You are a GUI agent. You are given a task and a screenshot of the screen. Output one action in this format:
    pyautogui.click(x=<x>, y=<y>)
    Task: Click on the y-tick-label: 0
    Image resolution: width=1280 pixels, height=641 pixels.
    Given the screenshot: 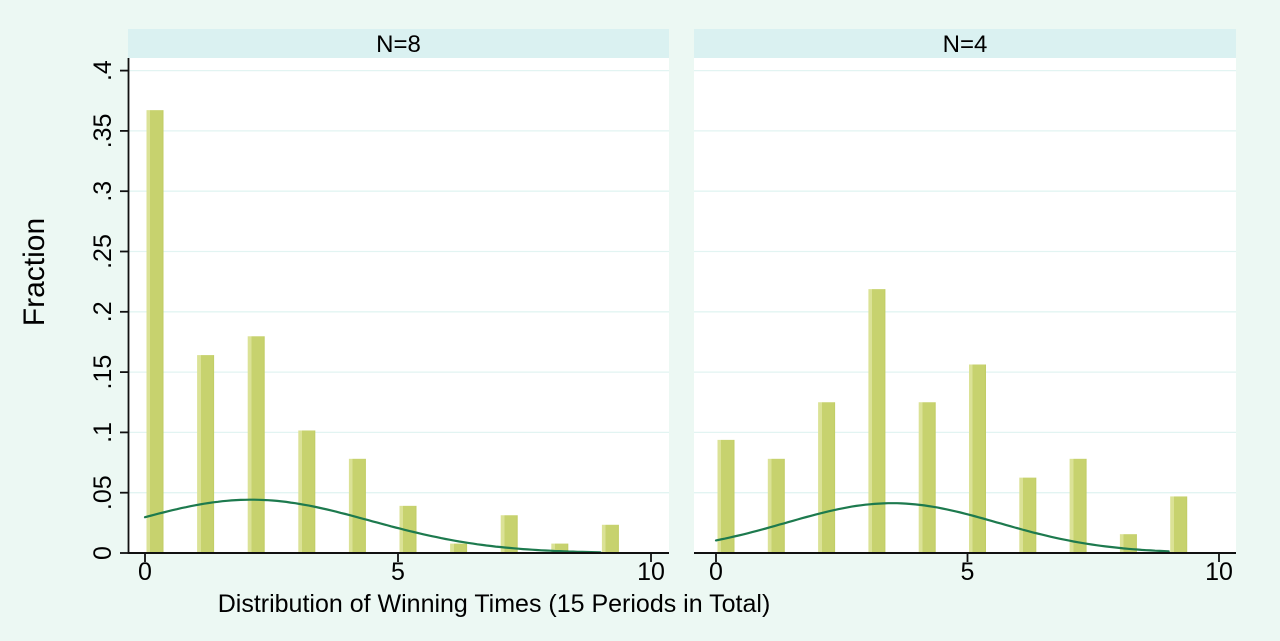 What is the action you would take?
    pyautogui.click(x=103, y=553)
    